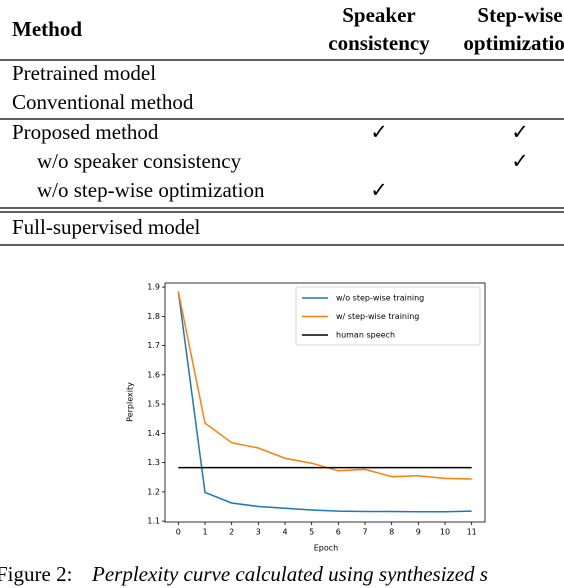 The height and width of the screenshot is (588, 564). Describe the element at coordinates (258, 532) in the screenshot. I see `x-tick-label: 3` at that location.